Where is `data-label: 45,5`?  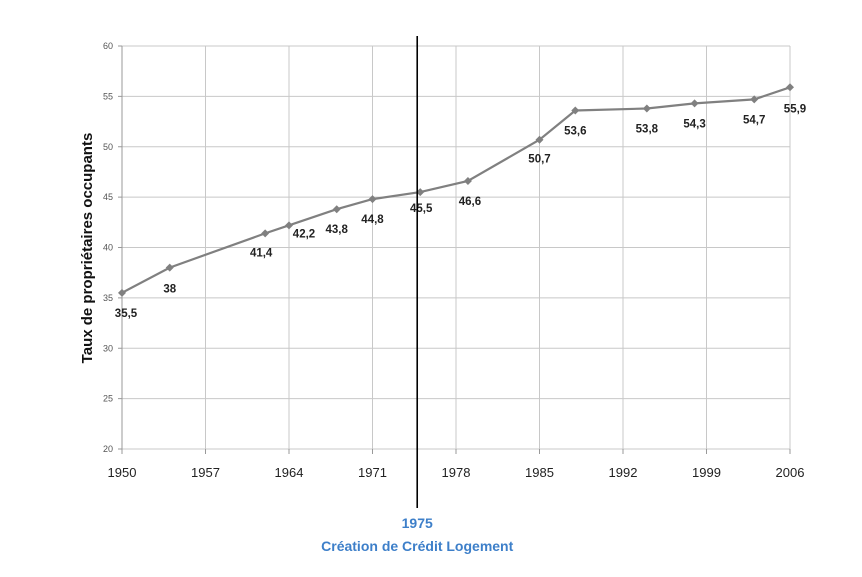 data-label: 45,5 is located at coordinates (421, 209).